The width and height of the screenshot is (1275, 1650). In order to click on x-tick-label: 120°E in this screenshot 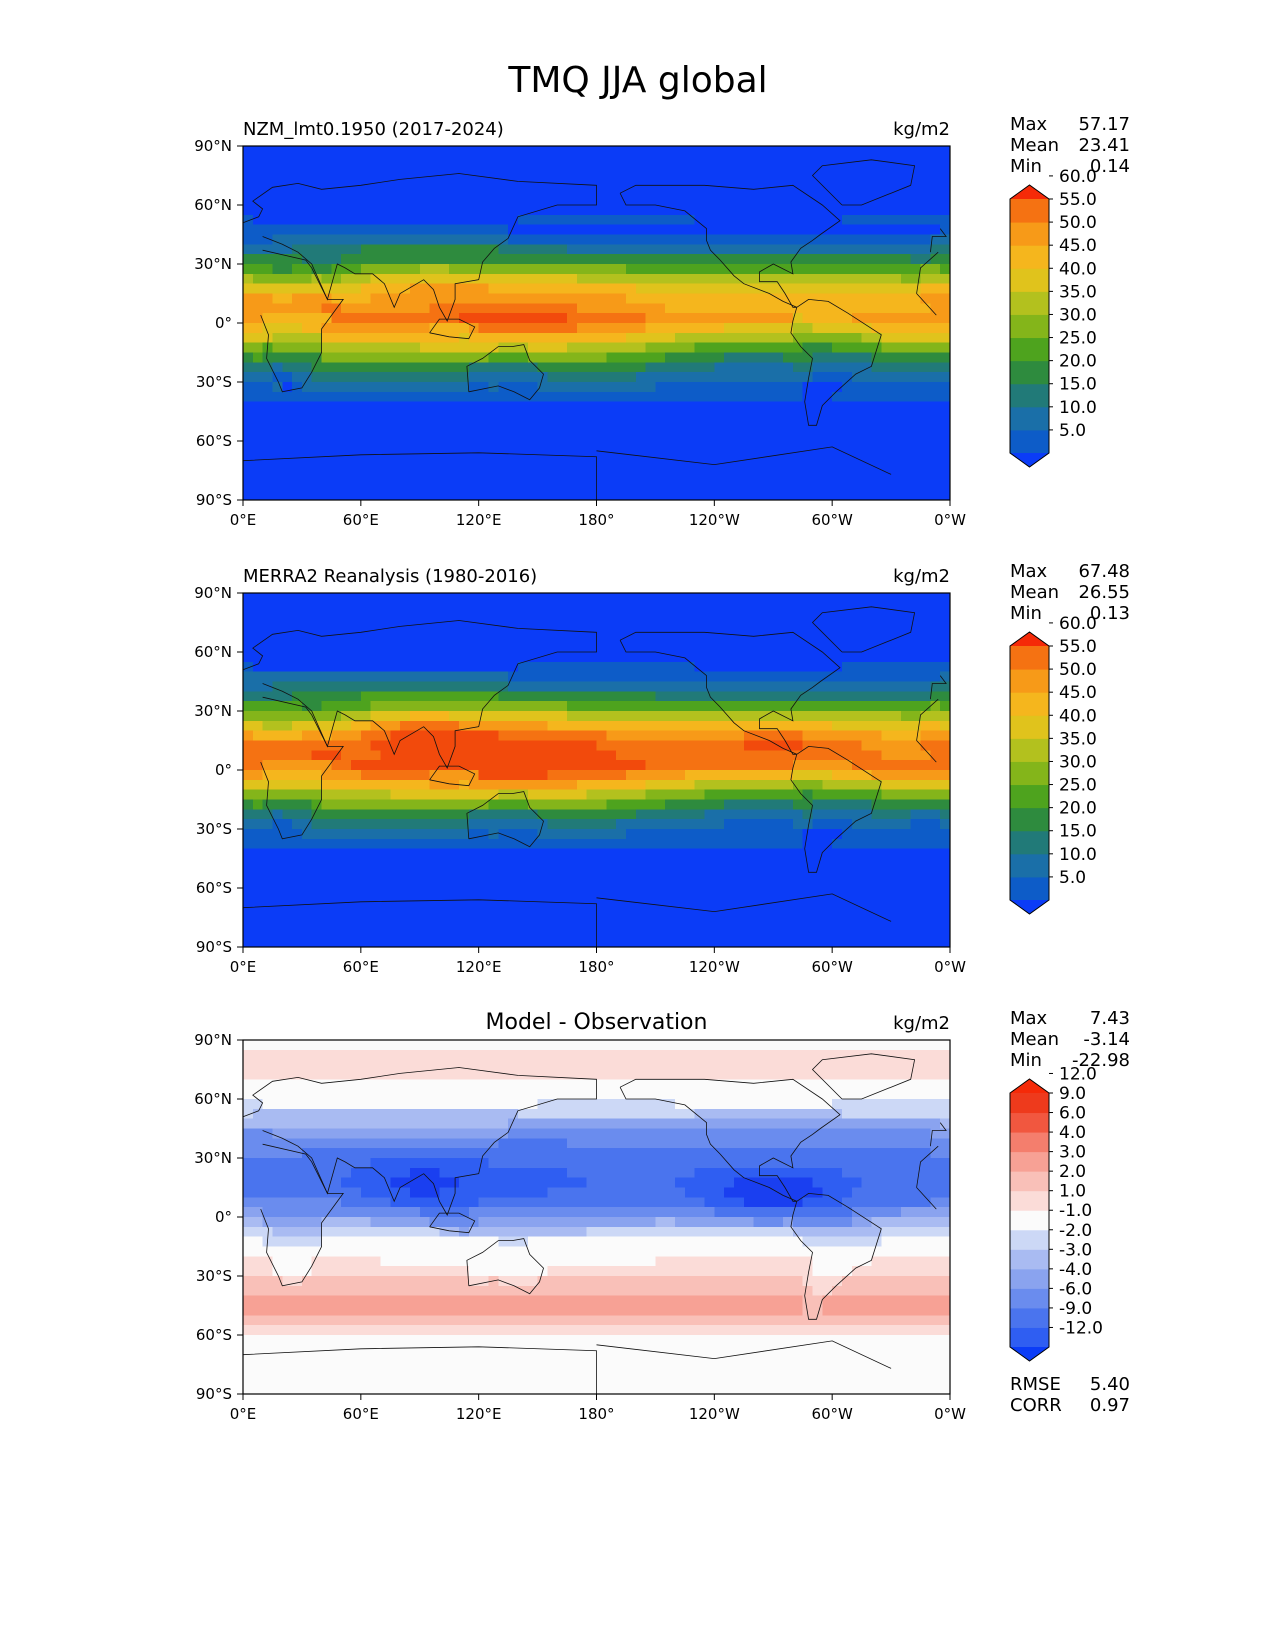, I will do `click(479, 520)`.